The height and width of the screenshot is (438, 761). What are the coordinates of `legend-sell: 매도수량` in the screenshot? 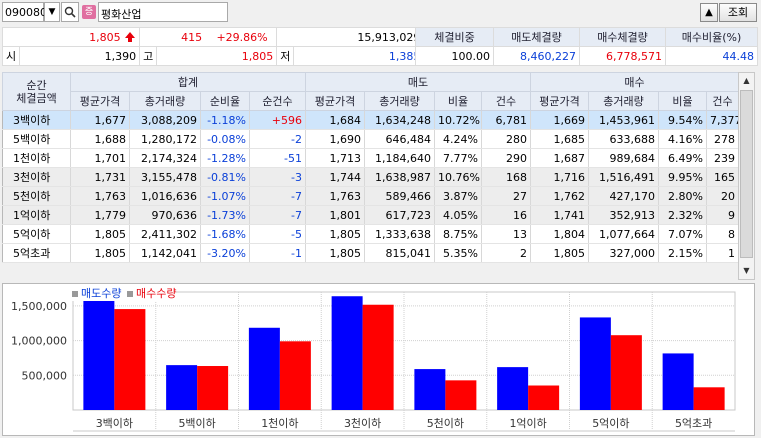 It's located at (101, 293).